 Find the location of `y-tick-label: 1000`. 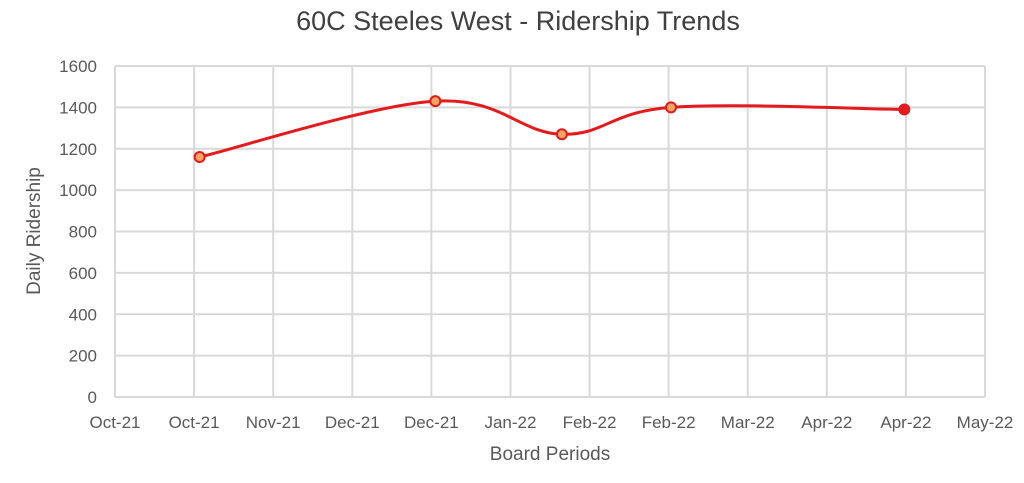

y-tick-label: 1000 is located at coordinates (78, 190).